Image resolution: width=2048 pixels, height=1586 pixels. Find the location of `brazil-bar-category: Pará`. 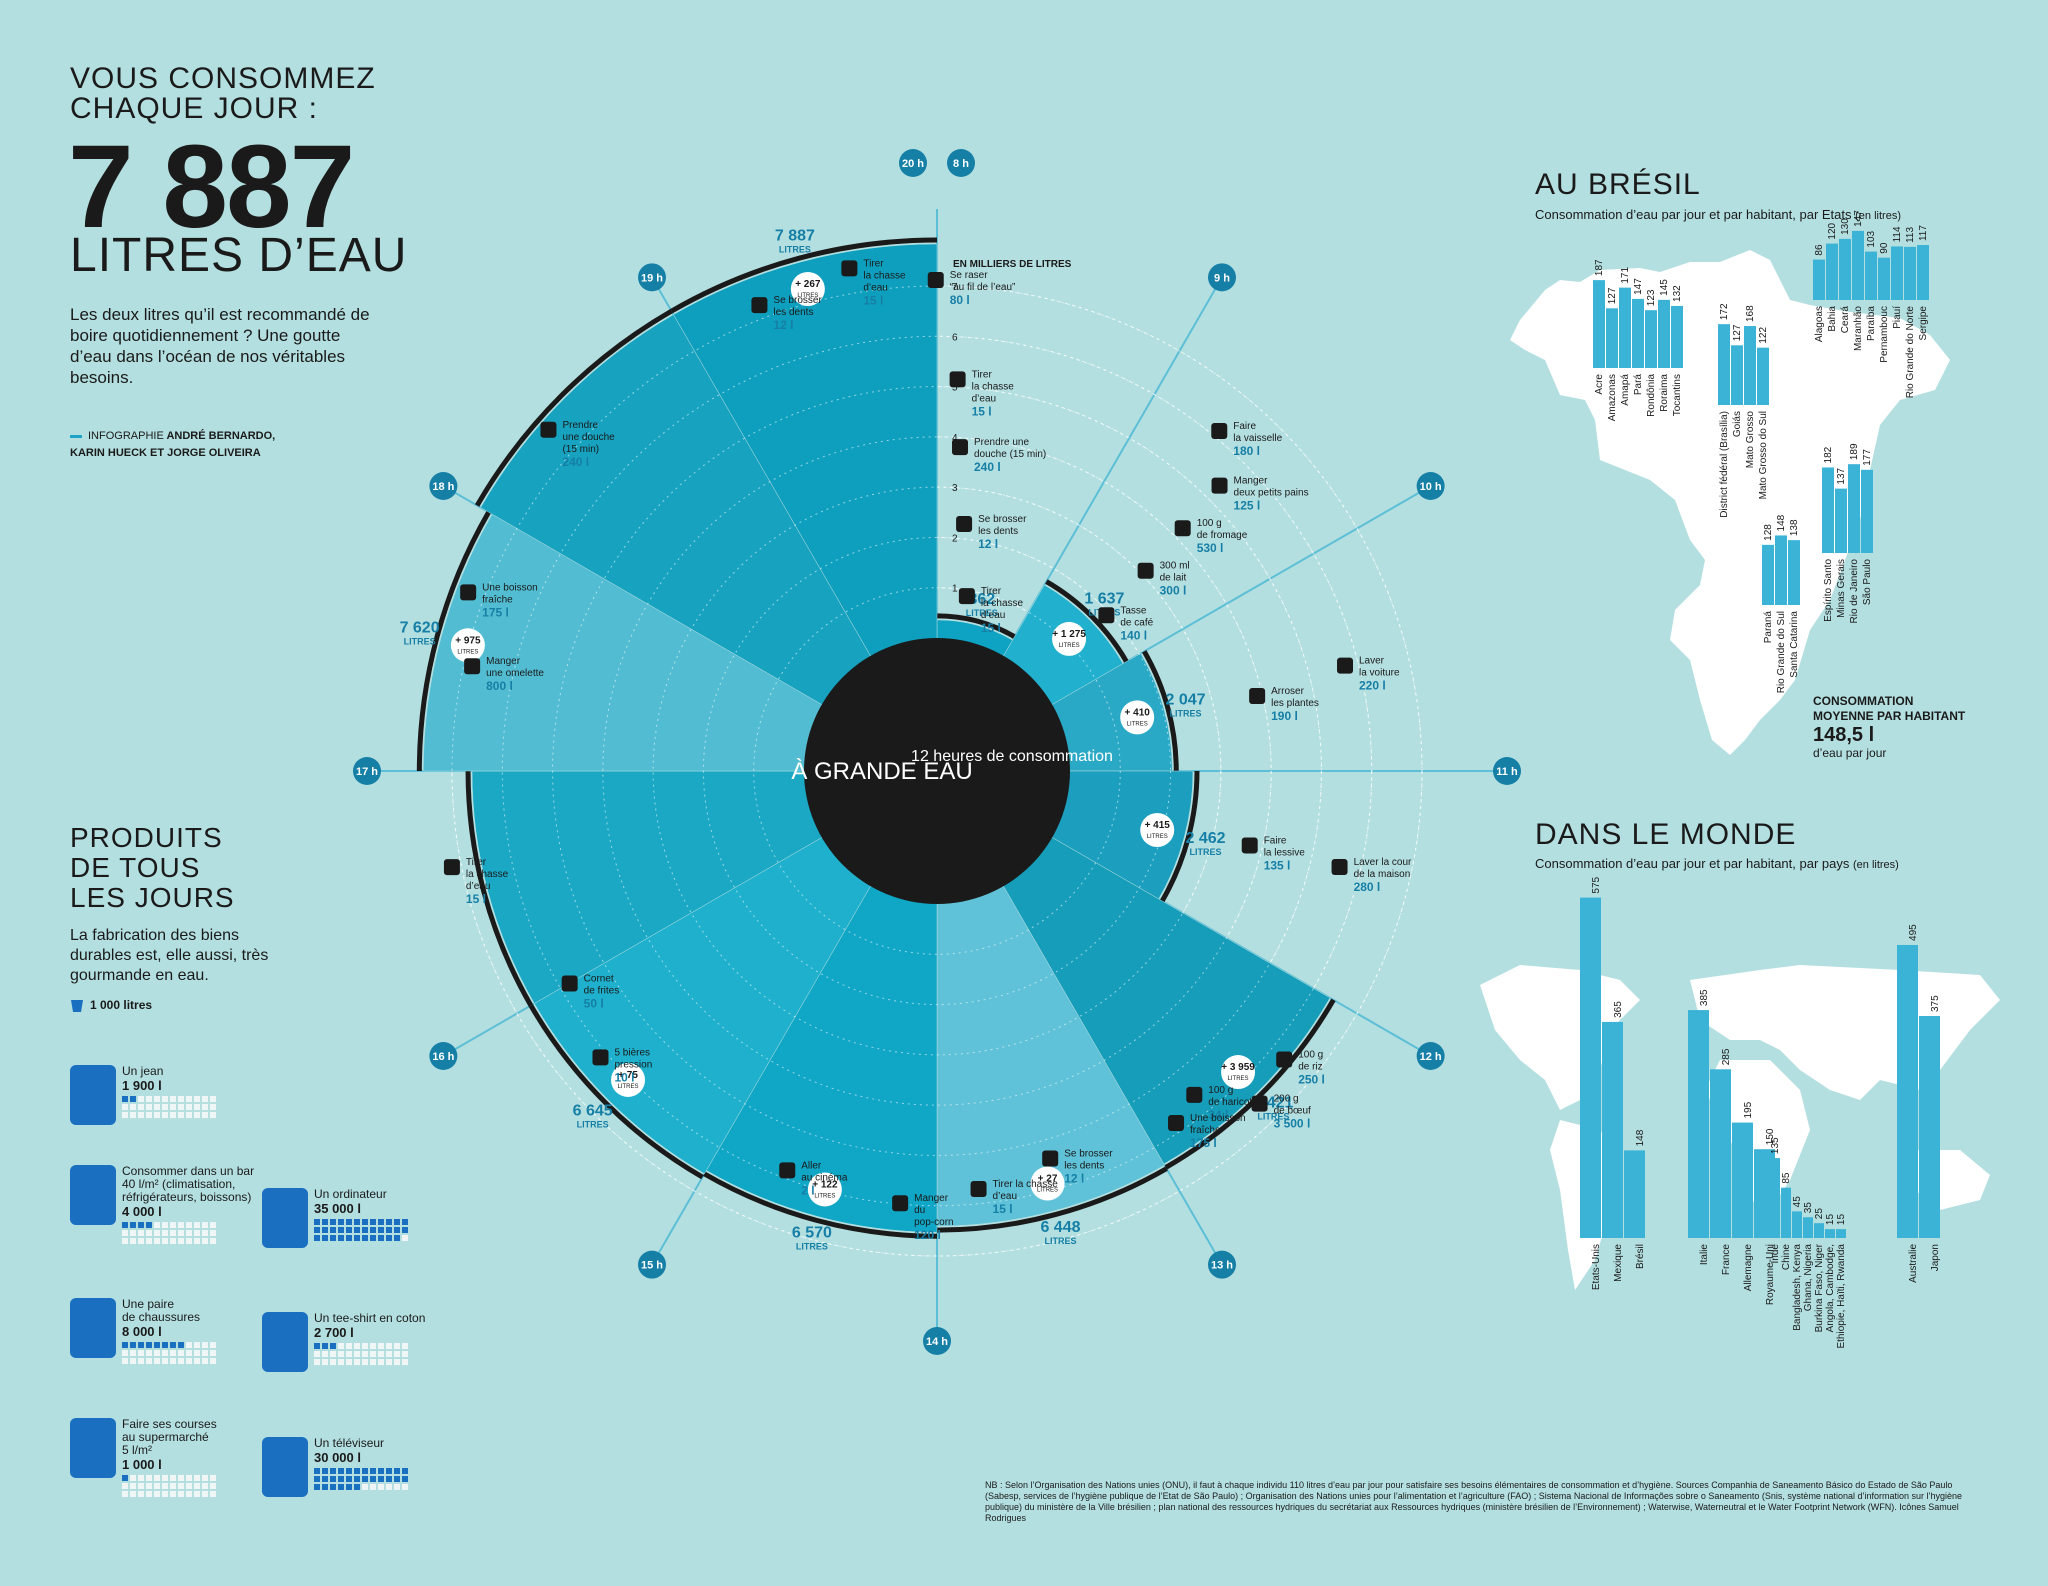

brazil-bar-category: Pará is located at coordinates (1638, 385).